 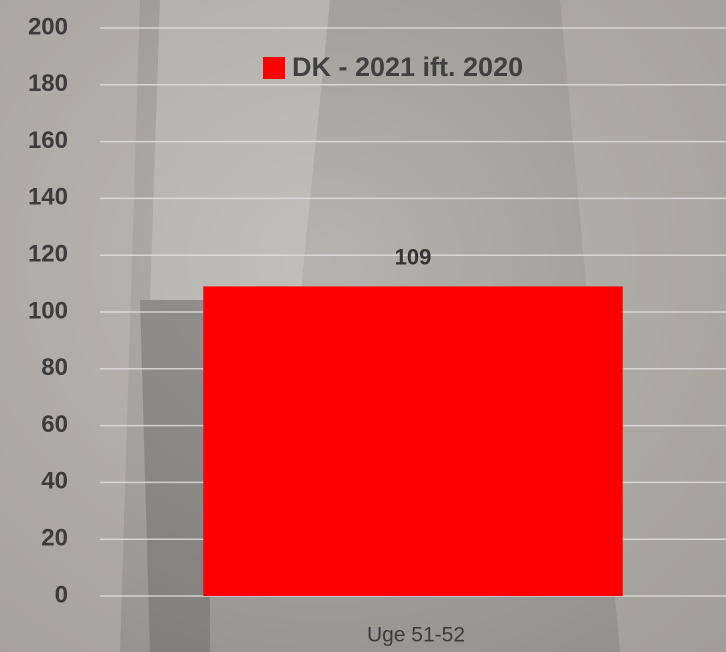 What do you see at coordinates (54, 538) in the screenshot?
I see `y-tick-label: 20` at bounding box center [54, 538].